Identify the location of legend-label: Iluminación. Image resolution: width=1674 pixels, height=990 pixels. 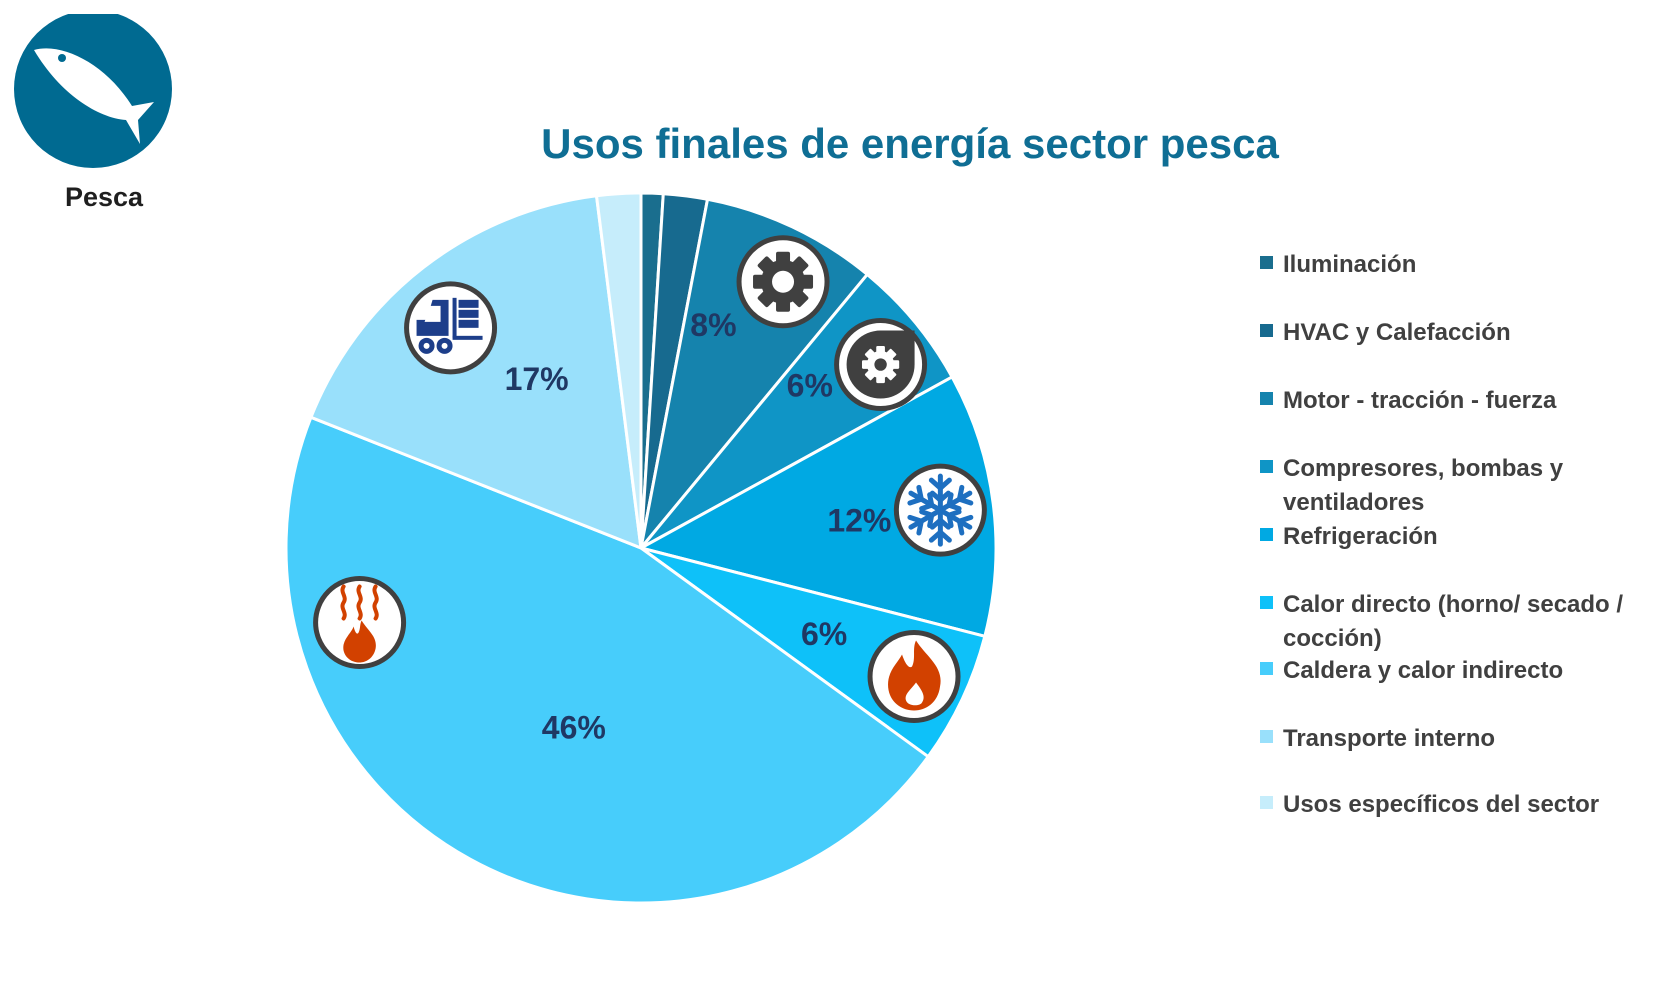
(1350, 264).